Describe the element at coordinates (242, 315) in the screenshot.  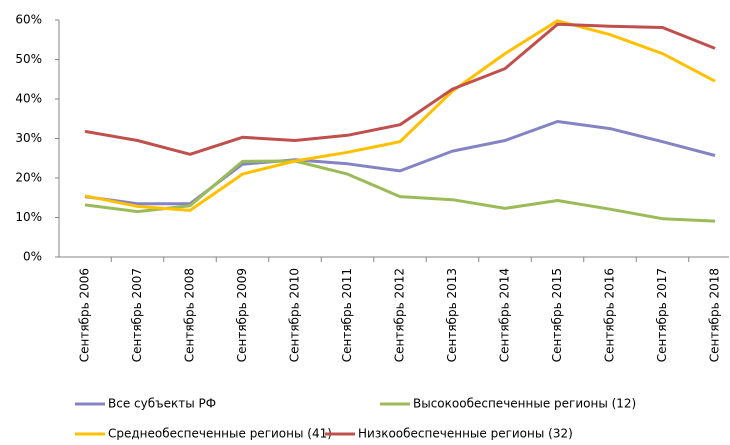
I see `x-tick-label: Сентябрь 2009` at that location.